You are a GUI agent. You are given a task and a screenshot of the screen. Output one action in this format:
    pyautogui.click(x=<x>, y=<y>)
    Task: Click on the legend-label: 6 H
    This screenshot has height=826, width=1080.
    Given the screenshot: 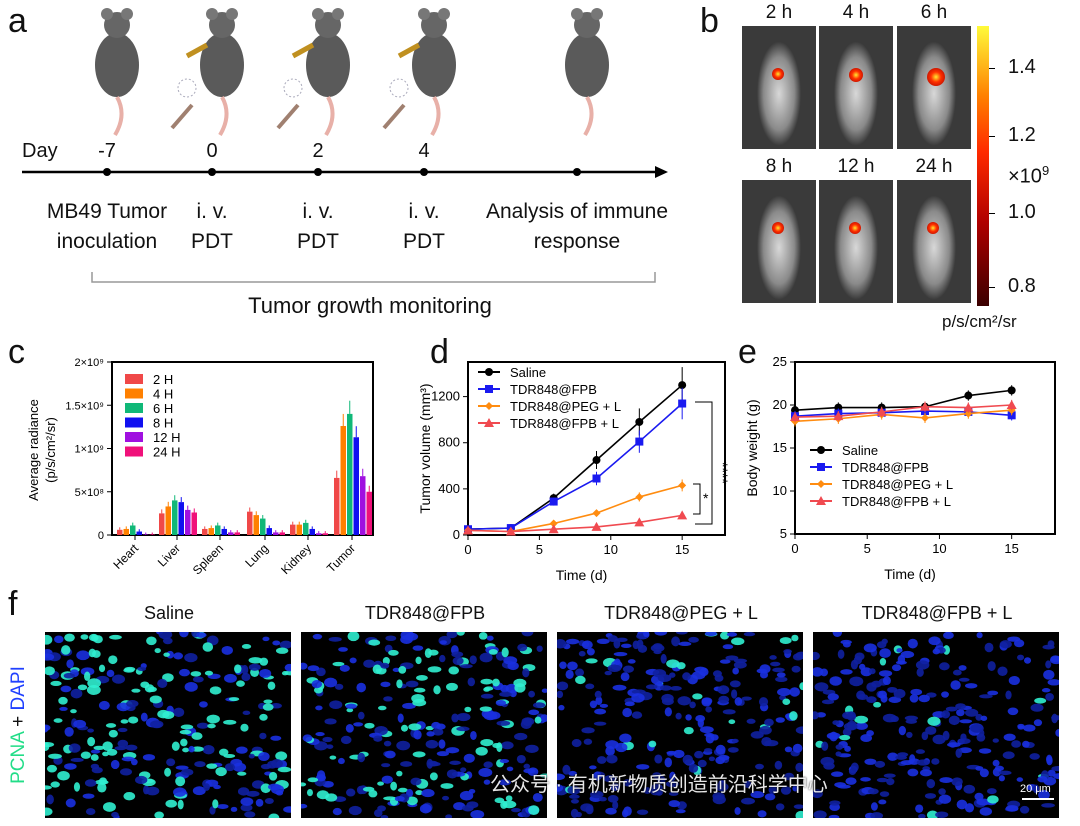 What is the action you would take?
    pyautogui.click(x=163, y=408)
    